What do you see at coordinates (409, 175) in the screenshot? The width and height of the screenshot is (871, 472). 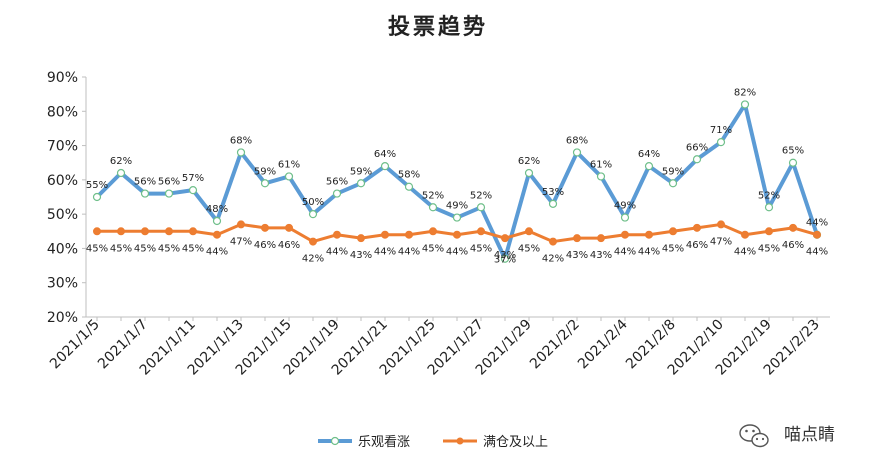 I see `data-label: 58%` at bounding box center [409, 175].